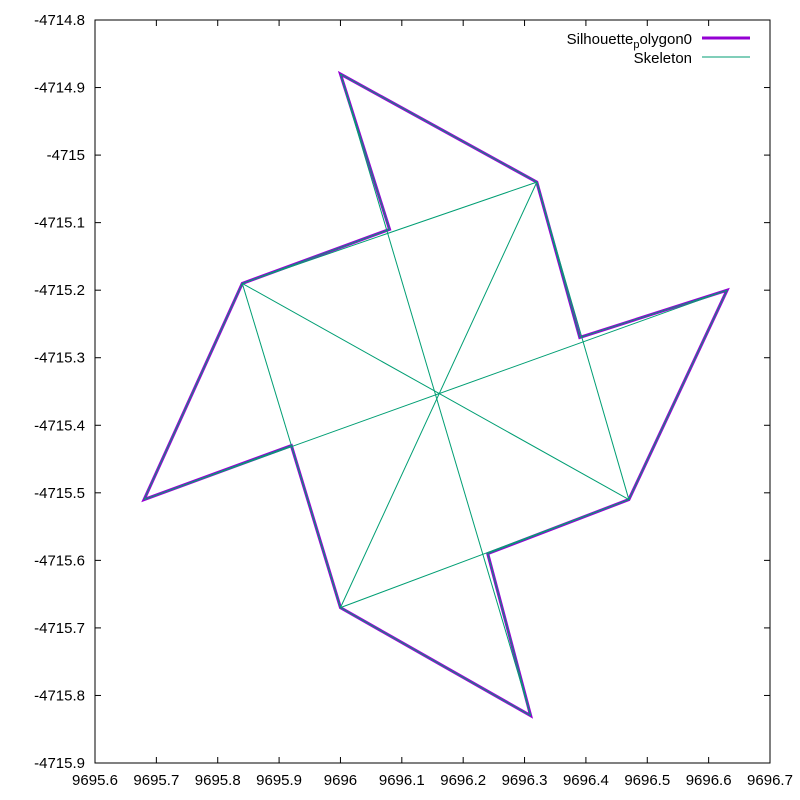 This screenshot has height=800, width=800. I want to click on y-tick-label: -4714.9, so click(59, 88).